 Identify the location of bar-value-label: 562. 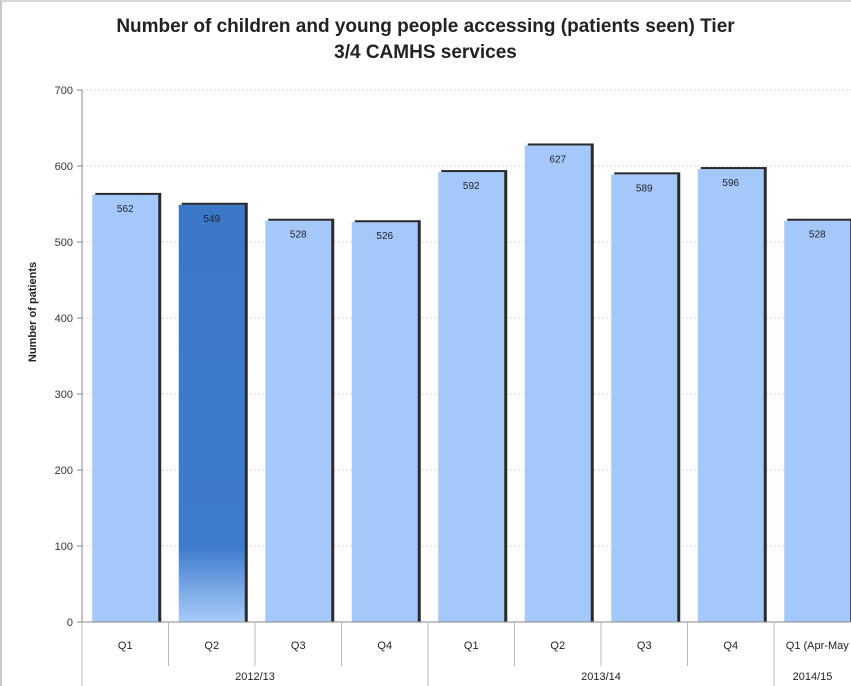
(125, 209).